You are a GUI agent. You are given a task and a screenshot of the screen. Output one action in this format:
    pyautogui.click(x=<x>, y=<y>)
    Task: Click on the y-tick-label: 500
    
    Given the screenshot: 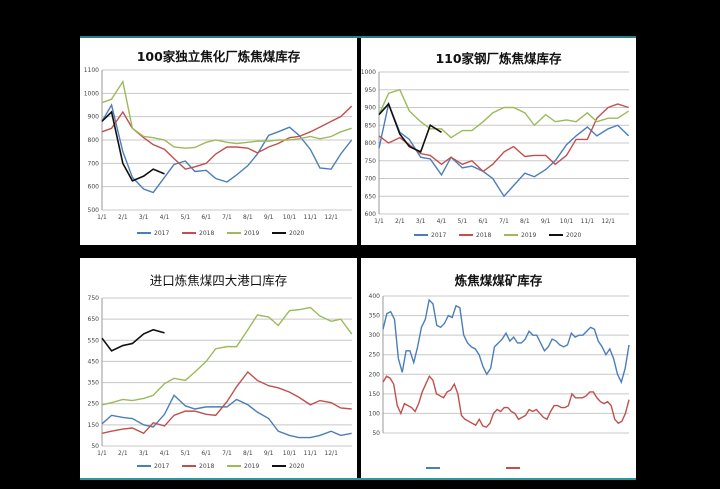 What is the action you would take?
    pyautogui.click(x=94, y=210)
    